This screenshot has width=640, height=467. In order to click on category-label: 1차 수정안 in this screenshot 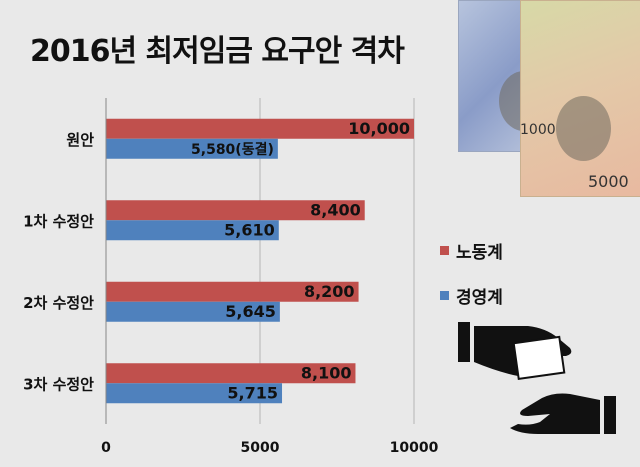, I will do `click(58, 221)`.